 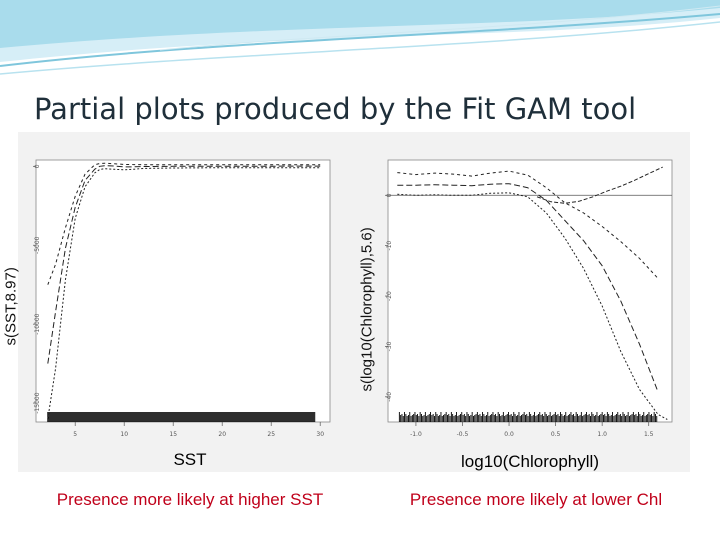 What do you see at coordinates (11, 306) in the screenshot?
I see `sst-y-axis-label: s(SST,8.97)` at bounding box center [11, 306].